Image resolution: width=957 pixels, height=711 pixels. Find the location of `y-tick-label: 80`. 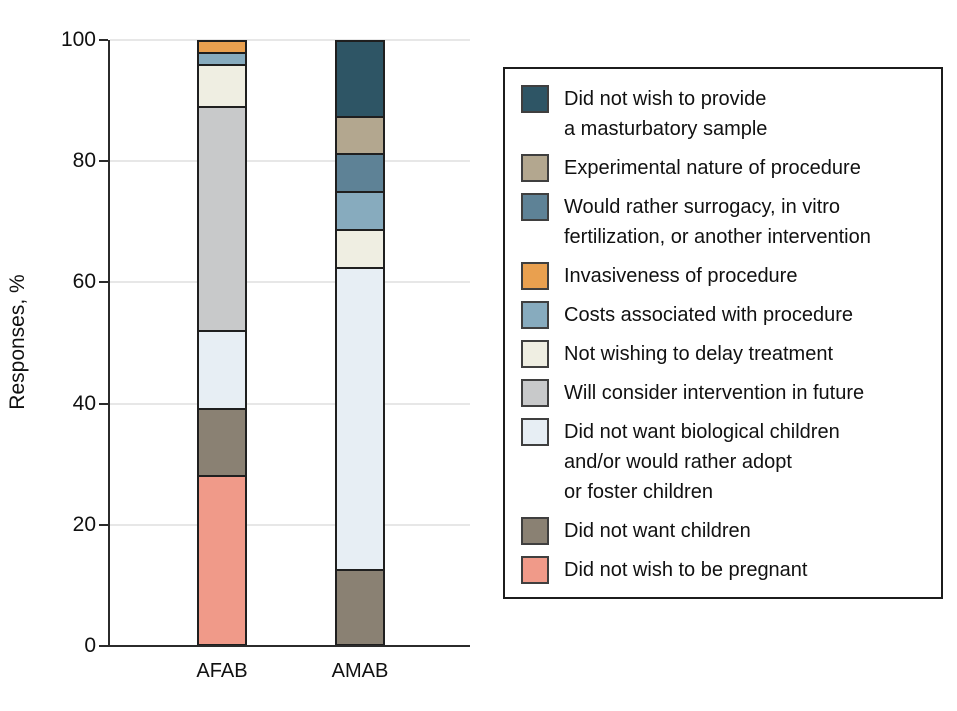

y-tick-label: 80 is located at coordinates (84, 161).